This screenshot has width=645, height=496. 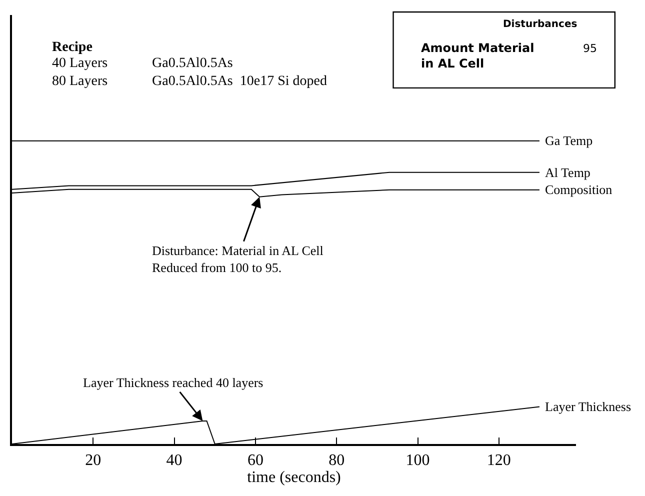 What do you see at coordinates (579, 189) in the screenshot?
I see `series-label: Composition` at bounding box center [579, 189].